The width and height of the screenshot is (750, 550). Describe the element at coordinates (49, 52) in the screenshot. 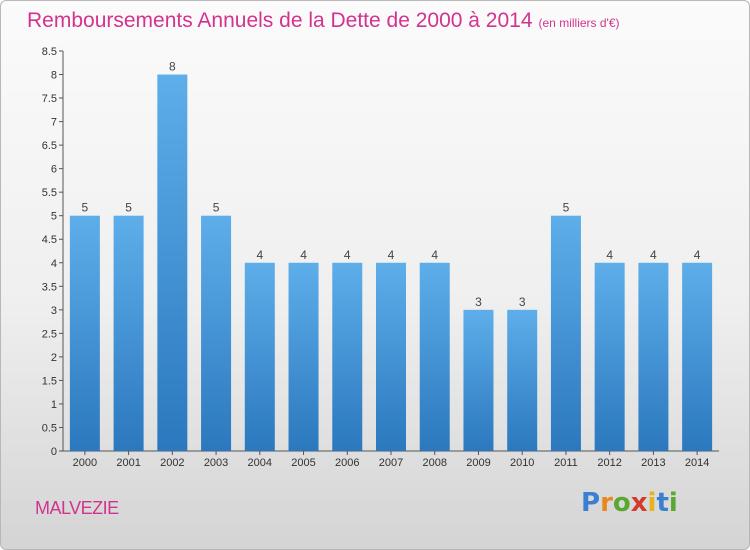

I see `y-tick-label: 8.5` at that location.